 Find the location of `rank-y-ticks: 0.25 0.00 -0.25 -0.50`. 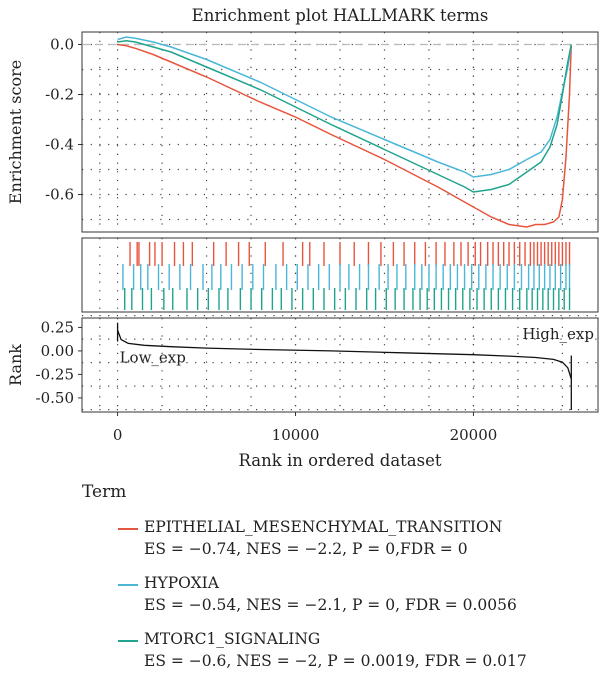

rank-y-ticks: 0.25 0.00 -0.25 -0.50 is located at coordinates (59, 362).